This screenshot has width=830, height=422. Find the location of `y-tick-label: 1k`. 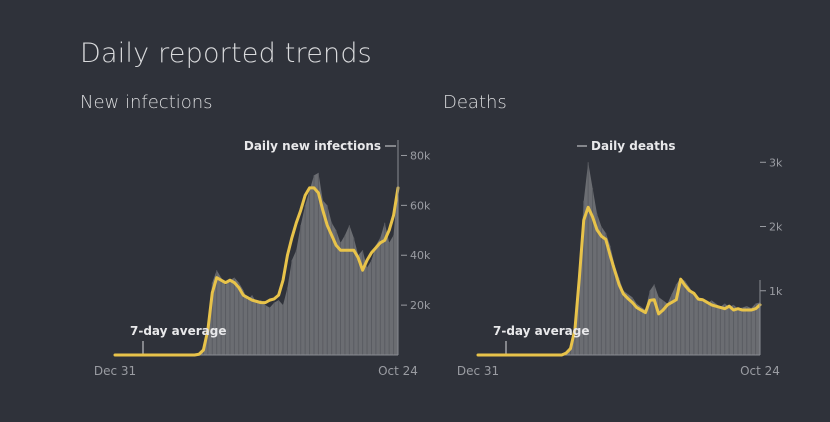

y-tick-label: 1k is located at coordinates (776, 291).